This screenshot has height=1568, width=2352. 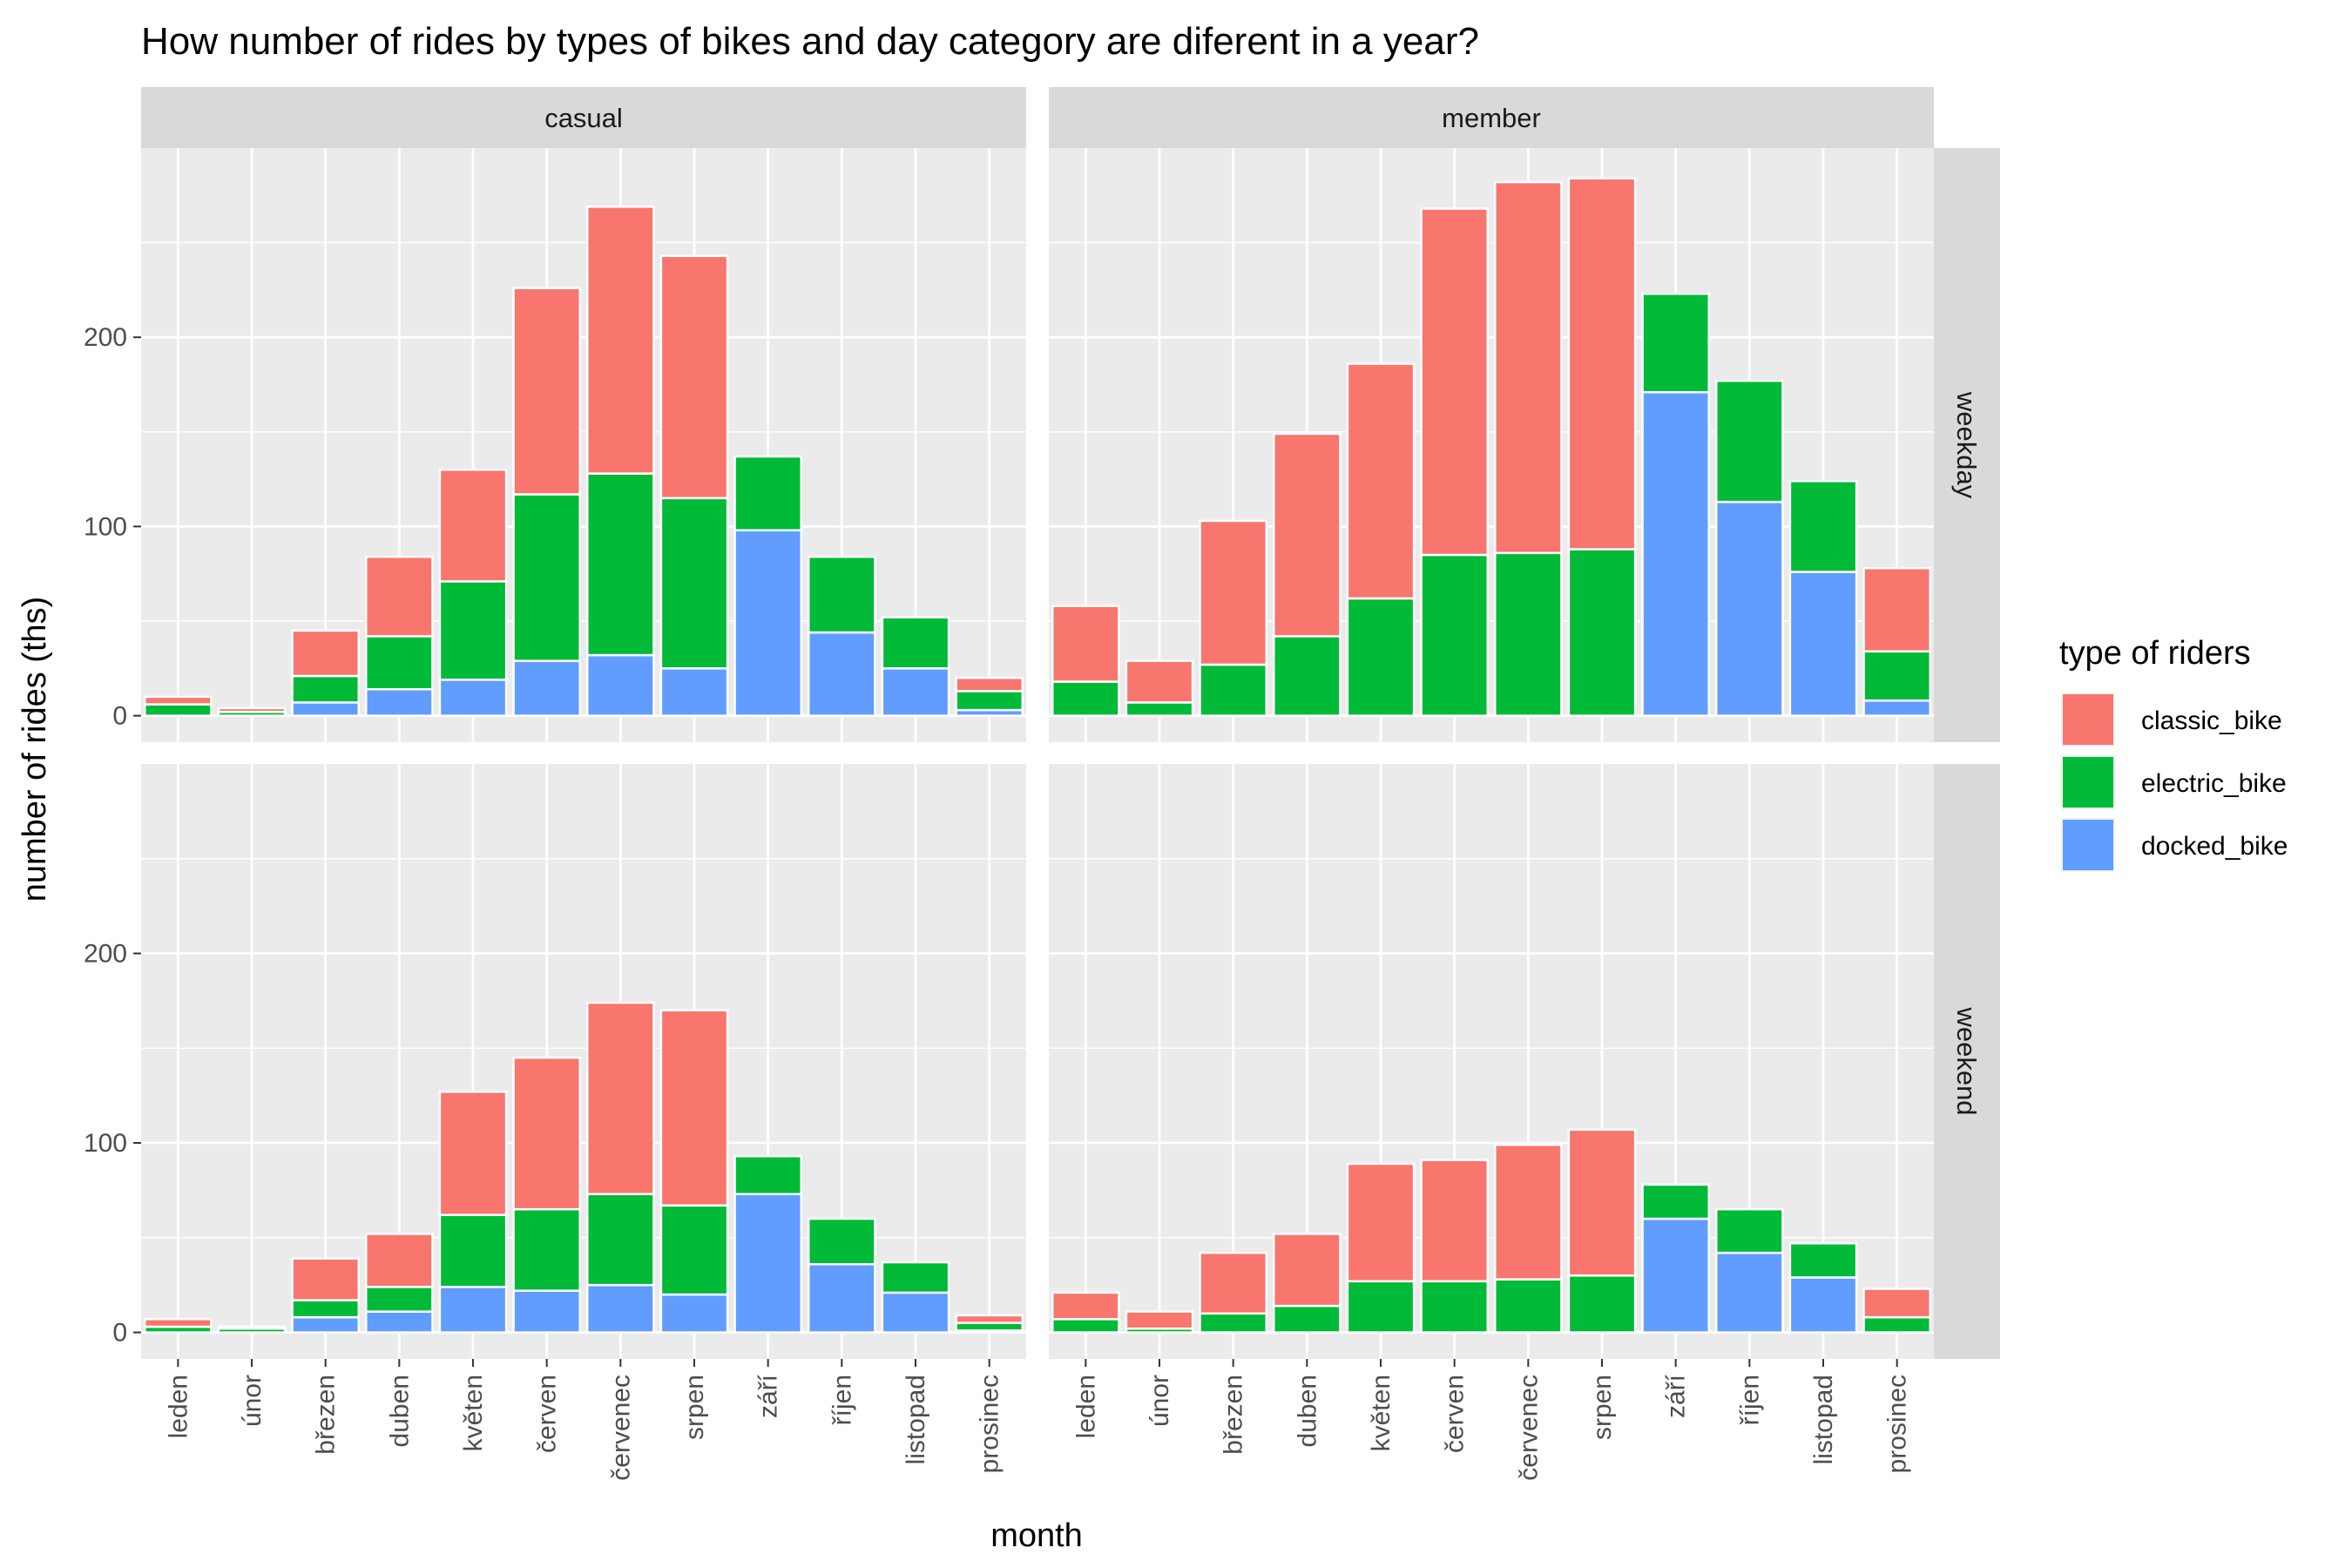 I want to click on panel-member-weekend, so click(x=1491, y=1061).